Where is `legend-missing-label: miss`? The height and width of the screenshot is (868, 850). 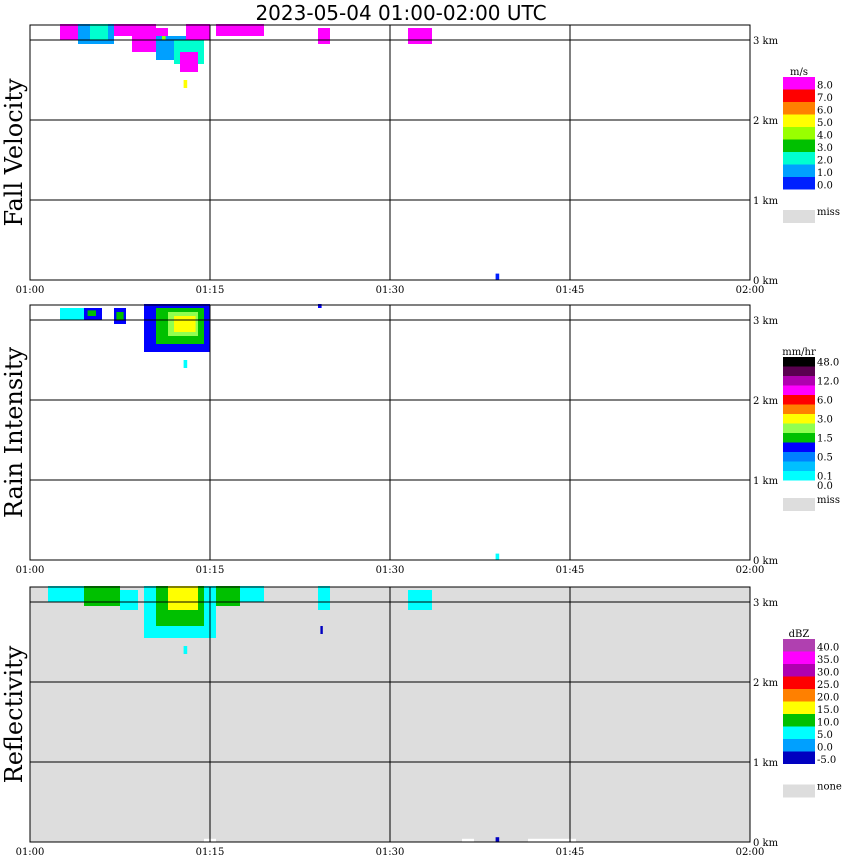
legend-missing-label: miss is located at coordinates (828, 212).